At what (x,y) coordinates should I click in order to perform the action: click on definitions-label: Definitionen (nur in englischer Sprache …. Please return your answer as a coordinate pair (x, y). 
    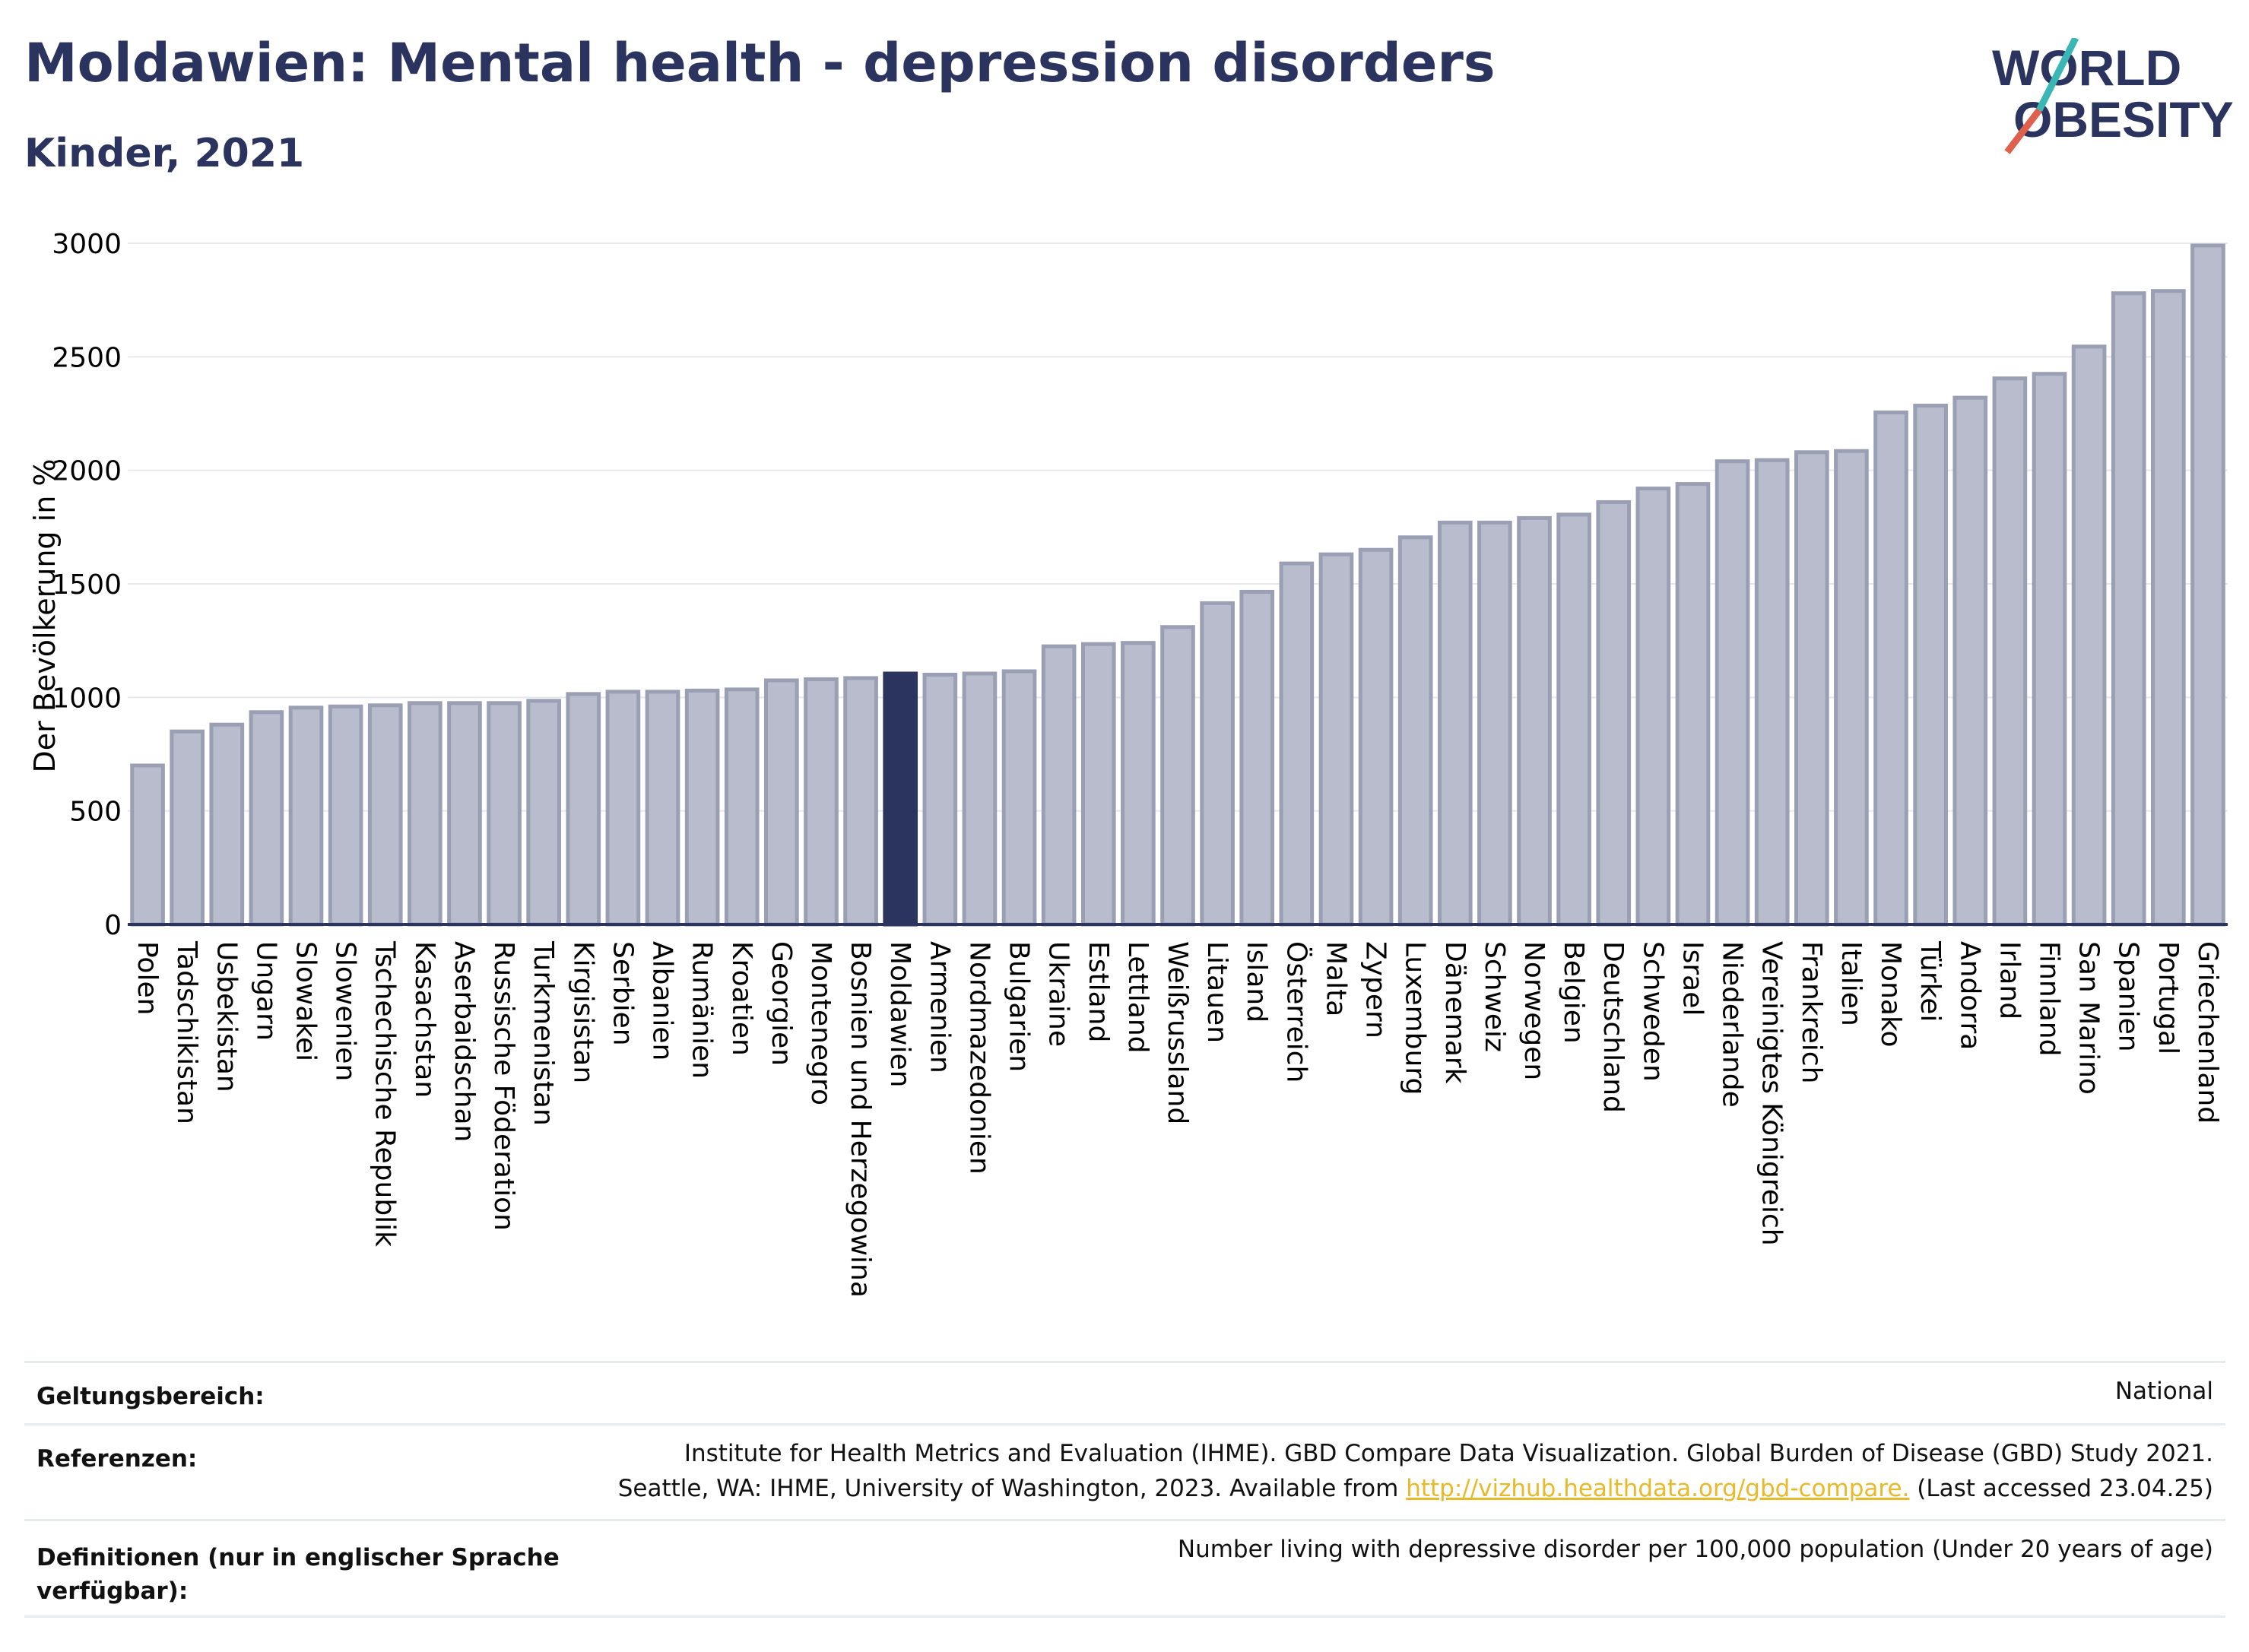
    Looking at the image, I should click on (298, 1574).